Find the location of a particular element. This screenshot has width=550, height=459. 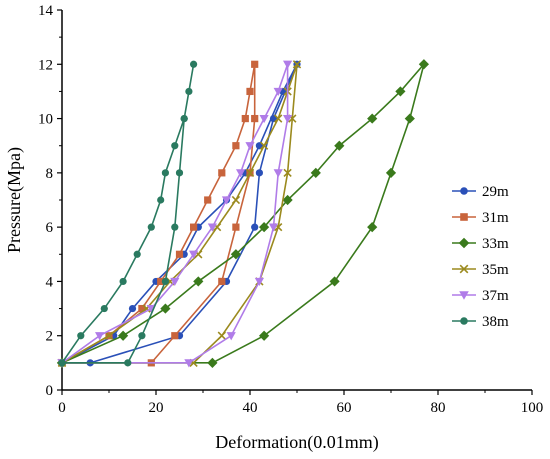

legend-item: 37m is located at coordinates (480, 296).